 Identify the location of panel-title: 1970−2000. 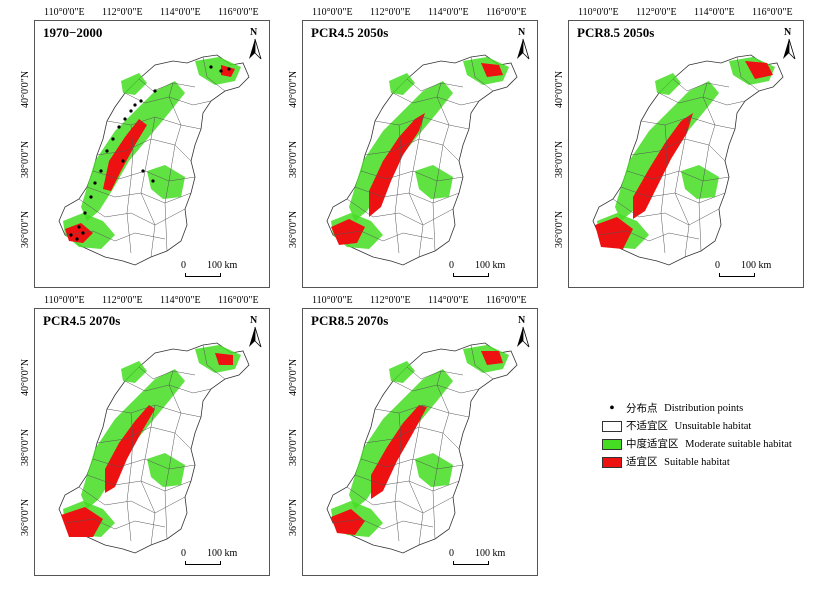
(73, 32).